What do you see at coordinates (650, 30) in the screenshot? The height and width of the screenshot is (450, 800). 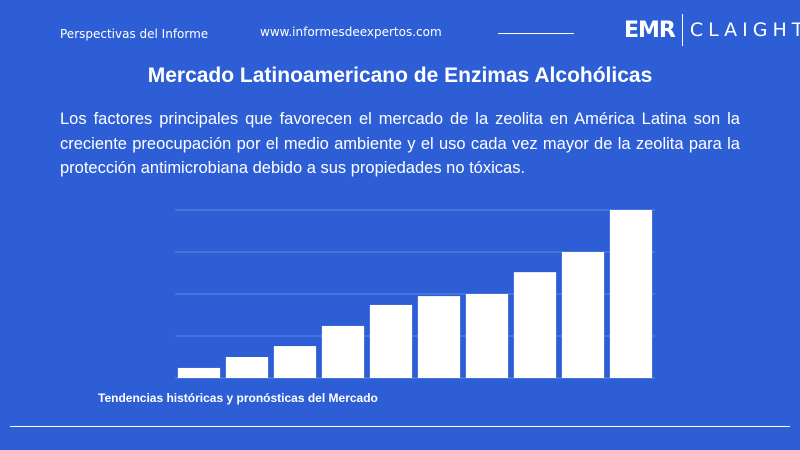 I see `logo-left: EMR` at bounding box center [650, 30].